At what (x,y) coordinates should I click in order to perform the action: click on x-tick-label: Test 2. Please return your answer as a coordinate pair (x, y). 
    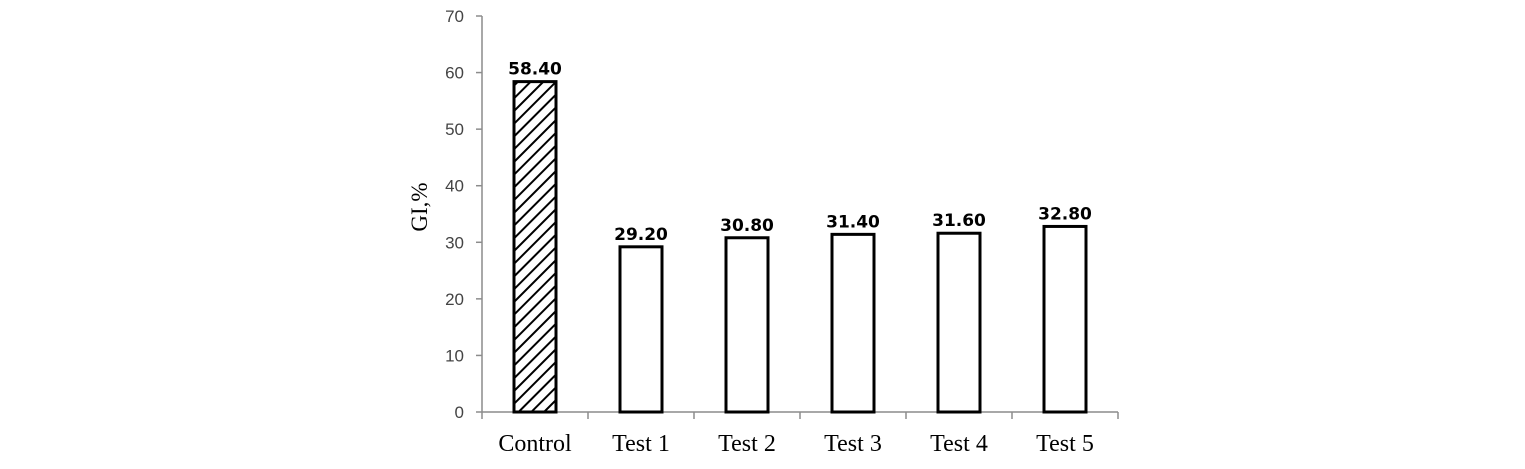
    Looking at the image, I should click on (747, 444).